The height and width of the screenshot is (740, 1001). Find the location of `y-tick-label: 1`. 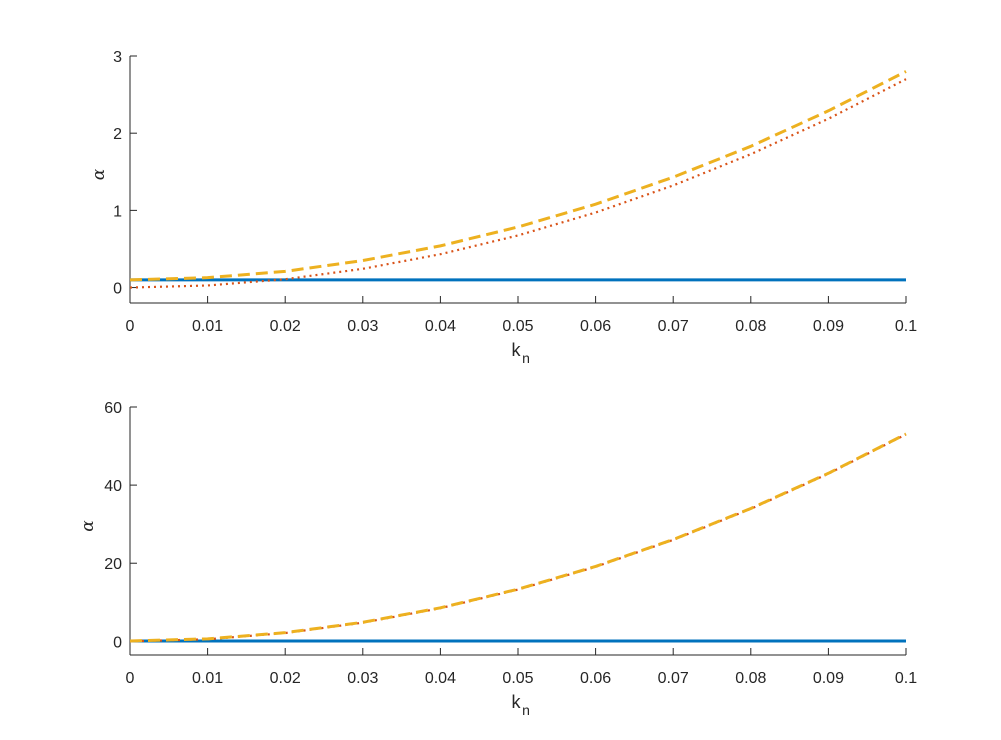

y-tick-label: 1 is located at coordinates (117, 211).